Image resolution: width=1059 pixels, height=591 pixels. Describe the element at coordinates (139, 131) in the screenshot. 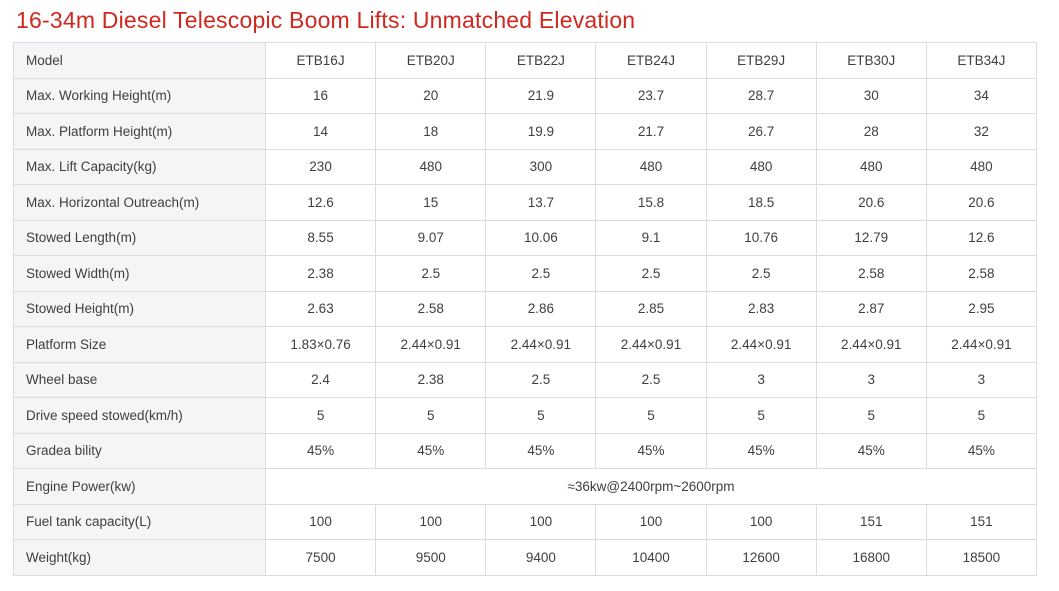

I see `row-label: Max. Platform Height(m)` at that location.